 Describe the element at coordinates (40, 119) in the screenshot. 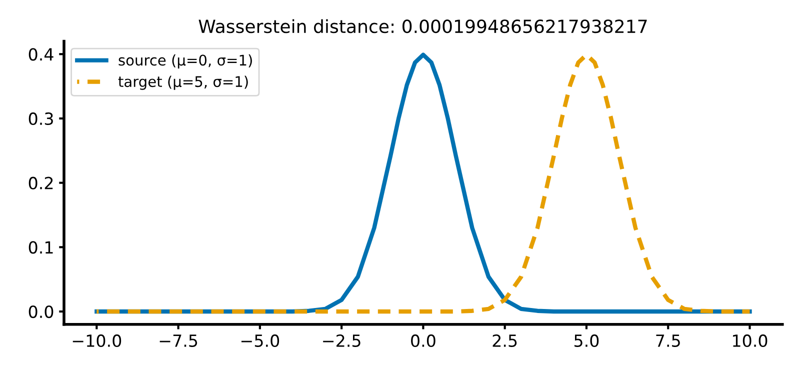

I see `y-tick-label: 0.3` at that location.